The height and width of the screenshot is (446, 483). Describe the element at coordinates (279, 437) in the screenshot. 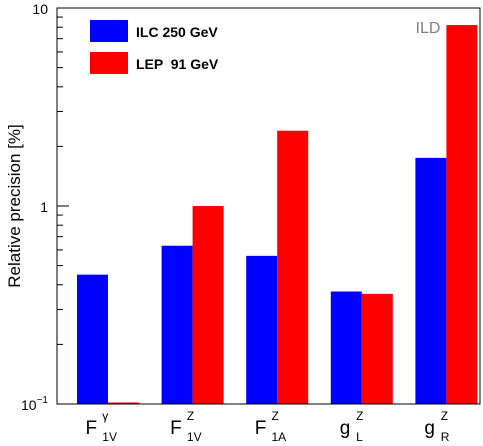

I see `svg-text: 1A` at that location.